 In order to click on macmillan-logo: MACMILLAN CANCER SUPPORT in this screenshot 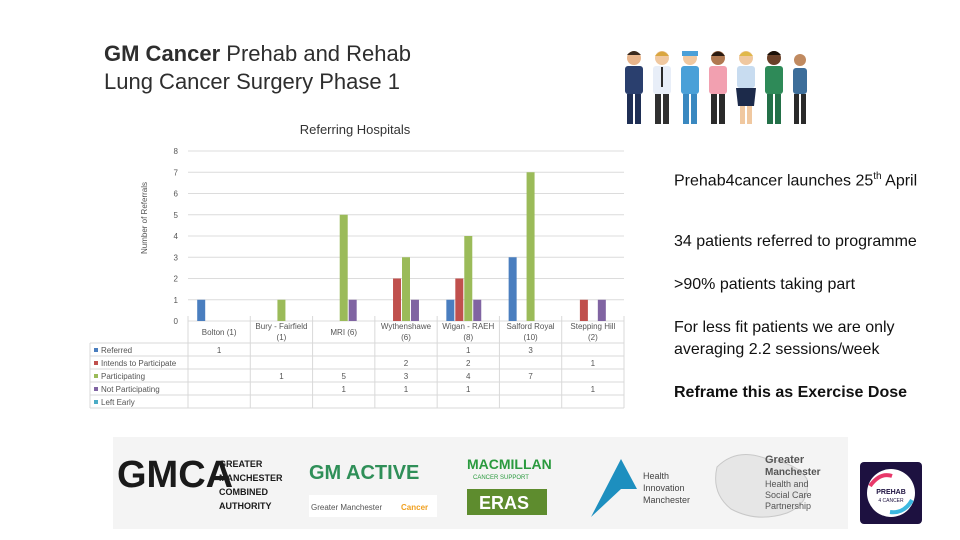, I will do `click(509, 468)`.